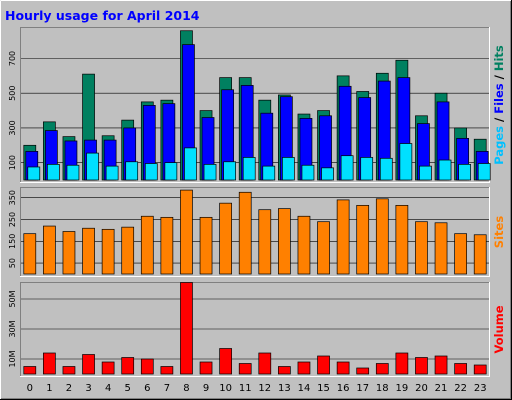 The width and height of the screenshot is (512, 400). I want to click on y-axis-label-part: Pages, so click(499, 145).